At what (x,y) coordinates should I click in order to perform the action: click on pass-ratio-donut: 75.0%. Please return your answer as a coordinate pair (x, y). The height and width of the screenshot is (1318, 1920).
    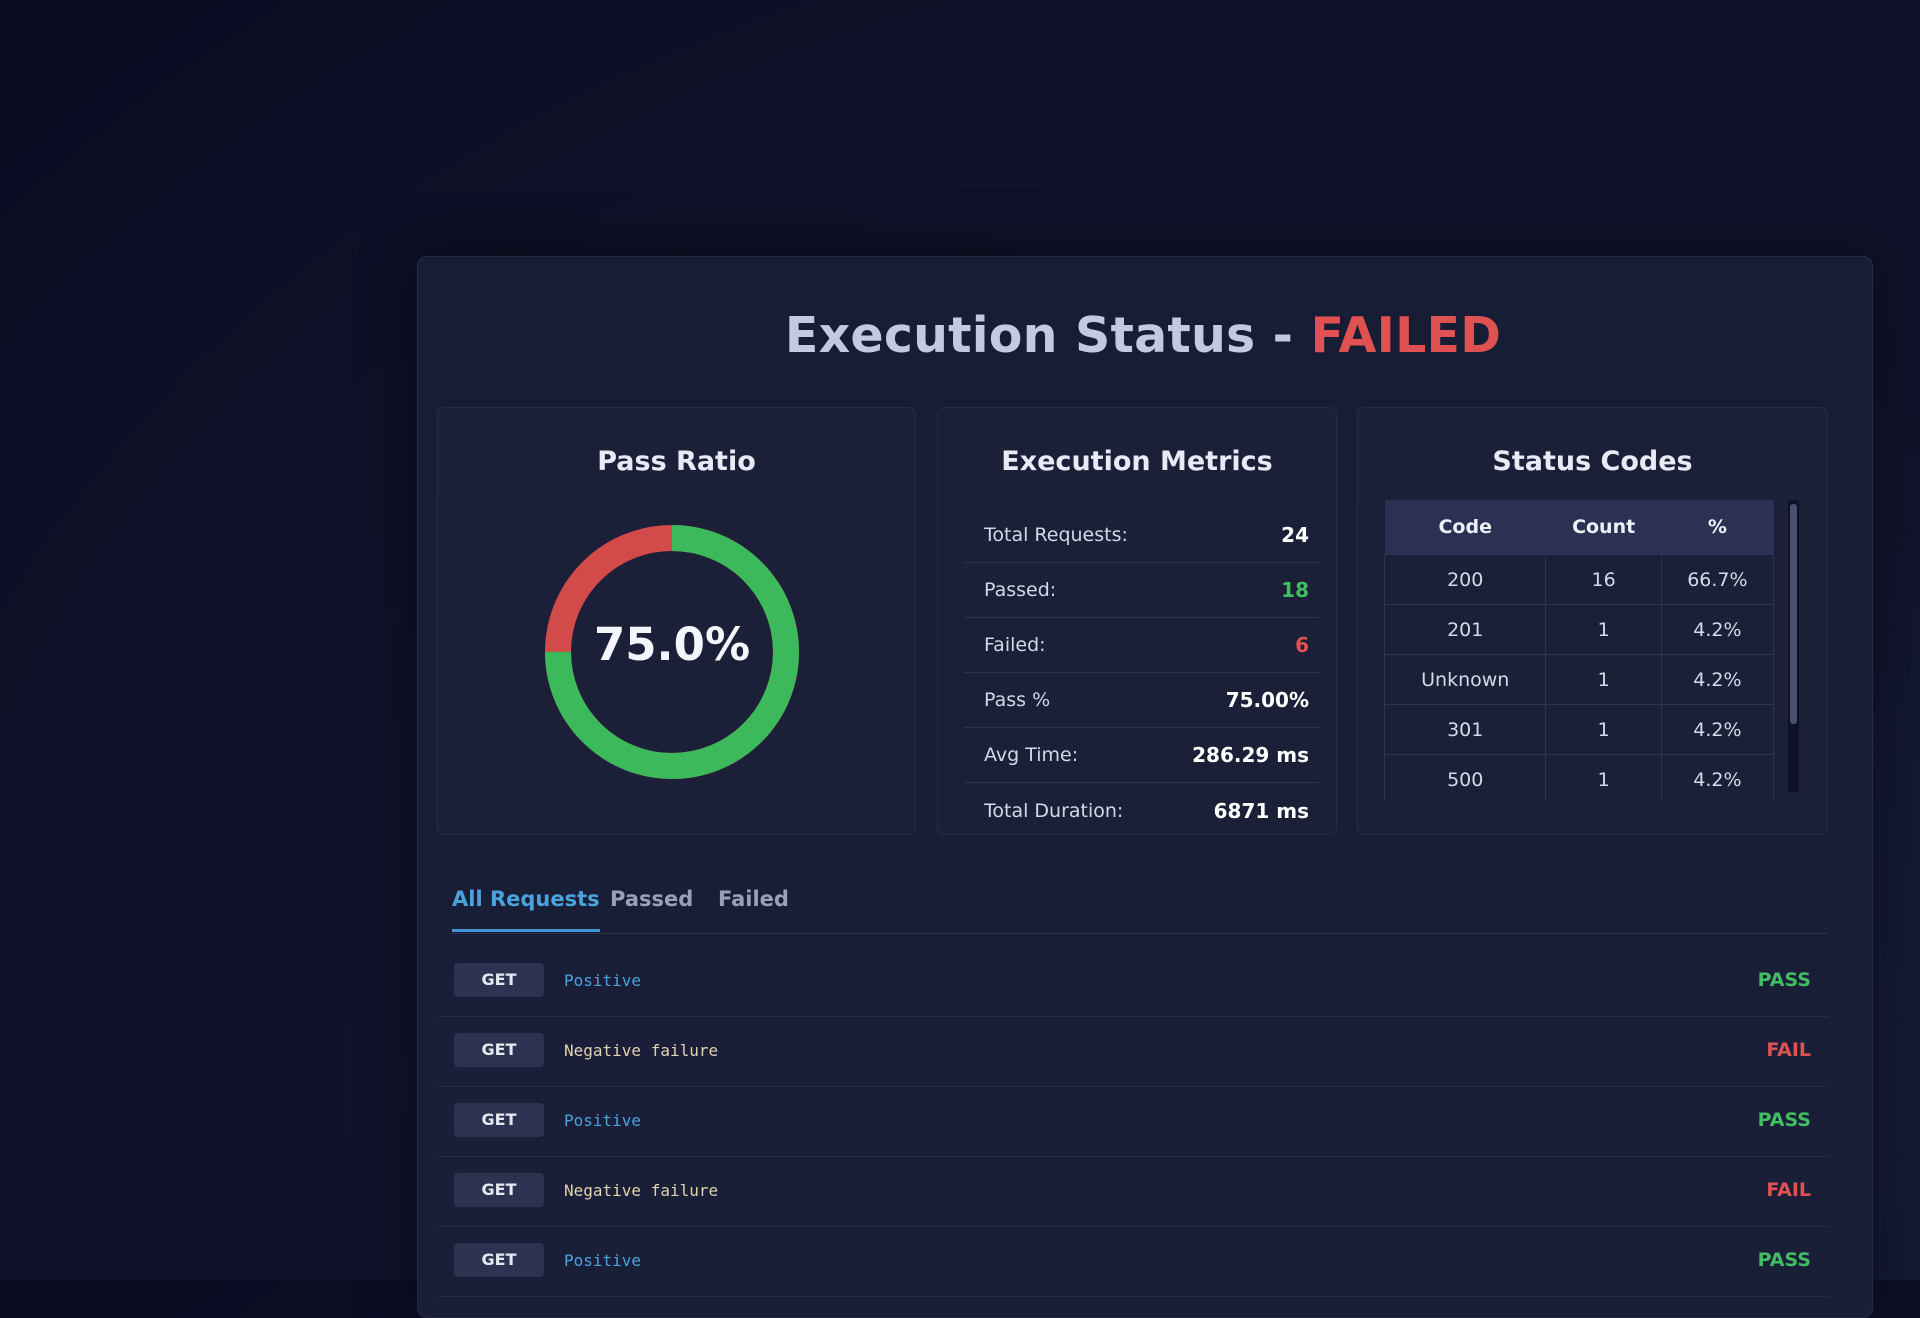
    Looking at the image, I should click on (672, 652).